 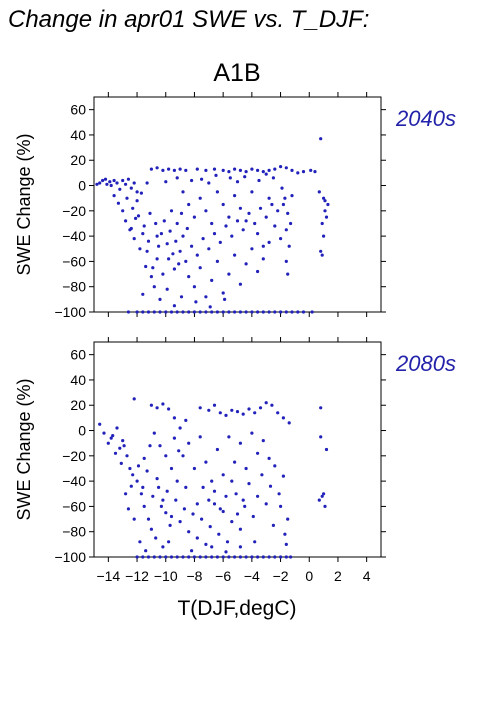 I want to click on y-tick-label: 60, so click(x=78, y=355).